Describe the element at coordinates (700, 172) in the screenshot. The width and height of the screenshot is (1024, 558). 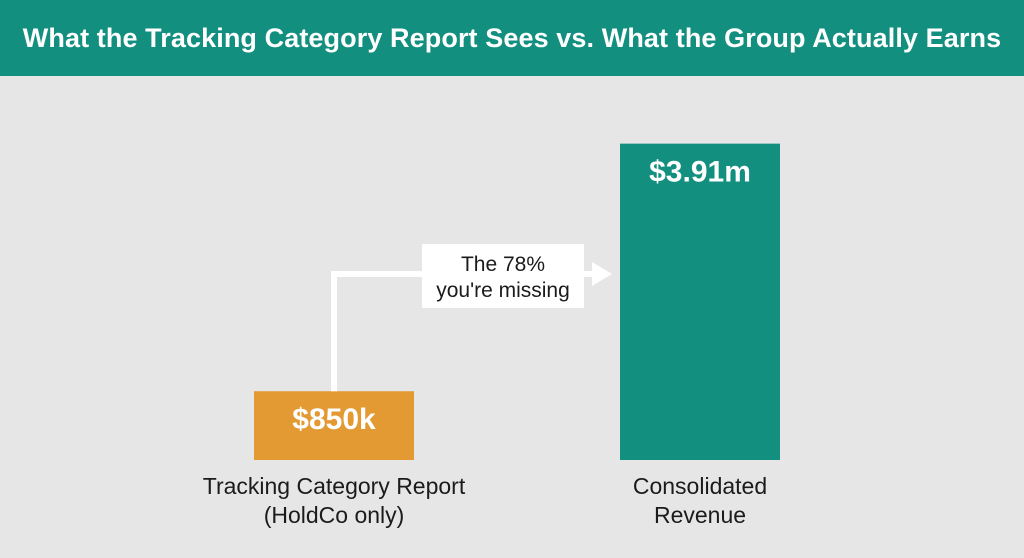
I see `data-label-1: $3.91m` at that location.